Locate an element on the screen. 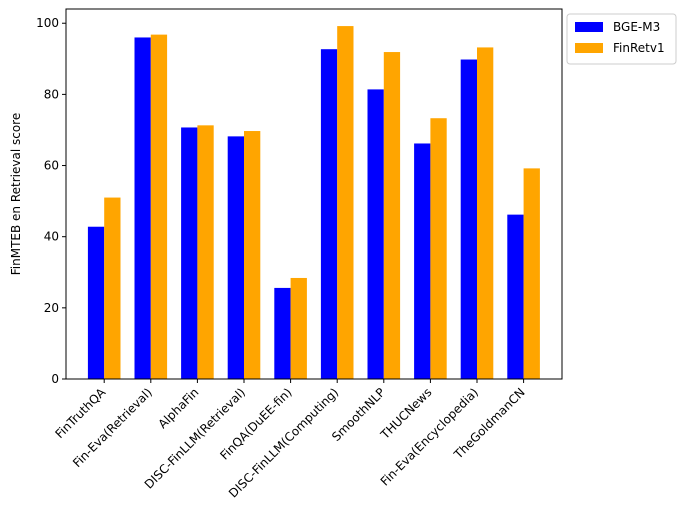 This screenshot has height=531, width=688. y-tick-label: 100 is located at coordinates (47, 23).